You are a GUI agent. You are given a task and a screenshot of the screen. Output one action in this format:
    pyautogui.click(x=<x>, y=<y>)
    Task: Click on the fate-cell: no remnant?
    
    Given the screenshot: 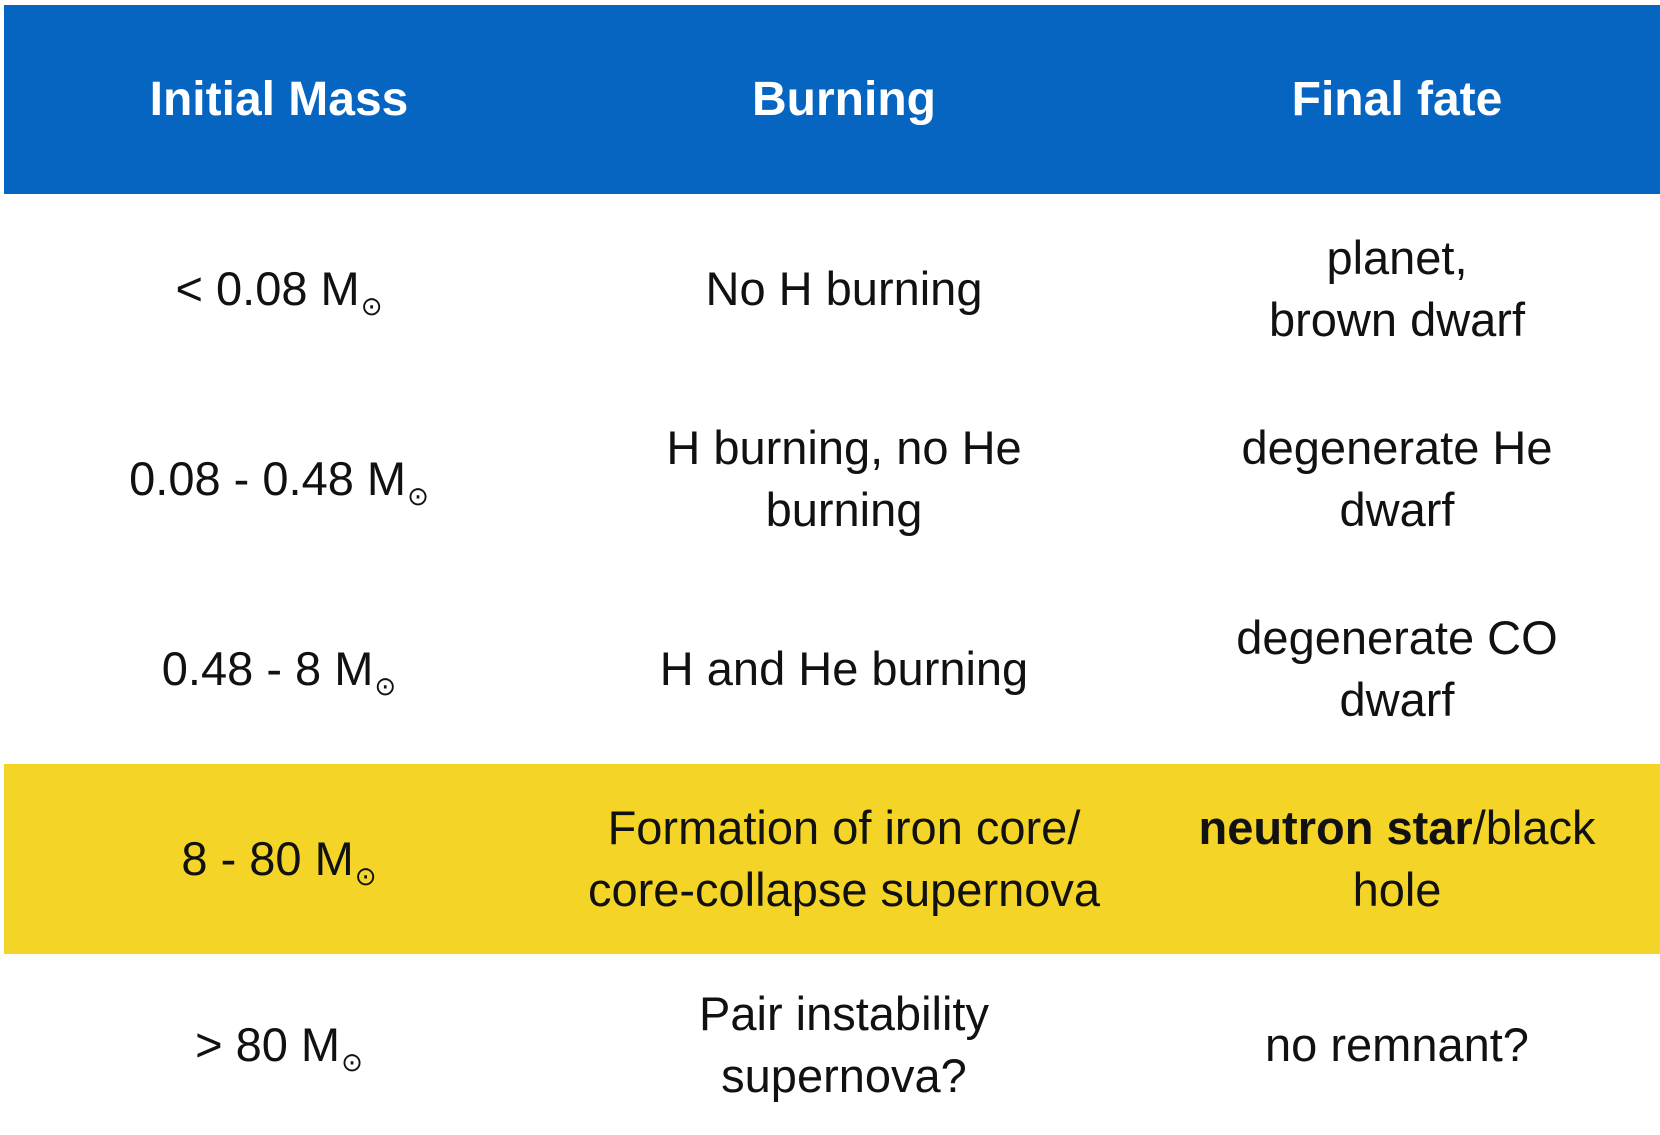 What is the action you would take?
    pyautogui.click(x=1397, y=1044)
    